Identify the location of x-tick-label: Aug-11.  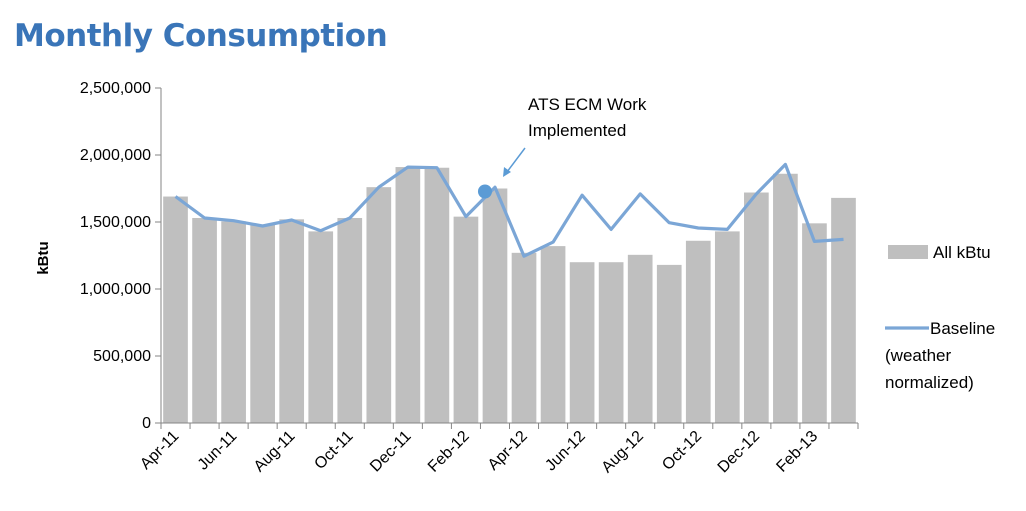
(275, 452).